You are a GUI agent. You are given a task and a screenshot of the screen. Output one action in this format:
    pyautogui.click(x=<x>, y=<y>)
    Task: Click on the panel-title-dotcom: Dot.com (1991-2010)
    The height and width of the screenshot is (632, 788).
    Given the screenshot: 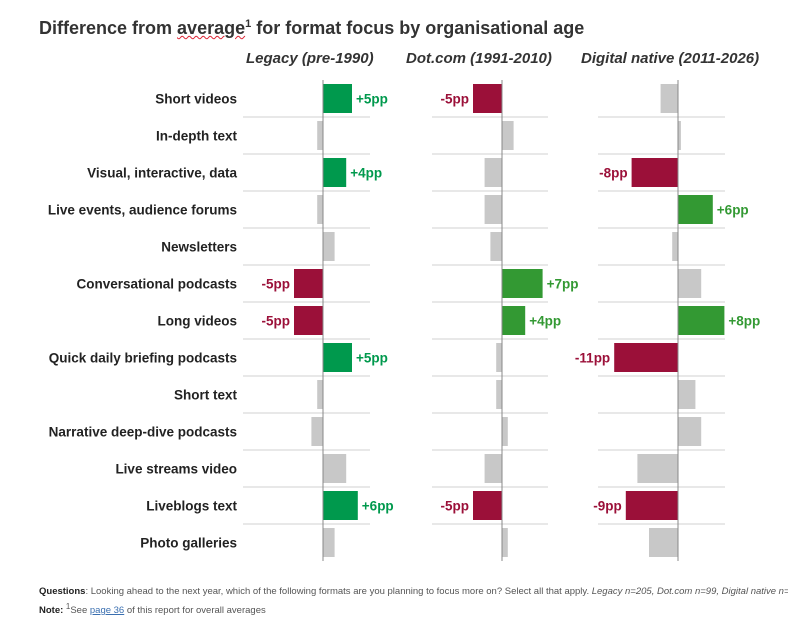 What is the action you would take?
    pyautogui.click(x=479, y=58)
    